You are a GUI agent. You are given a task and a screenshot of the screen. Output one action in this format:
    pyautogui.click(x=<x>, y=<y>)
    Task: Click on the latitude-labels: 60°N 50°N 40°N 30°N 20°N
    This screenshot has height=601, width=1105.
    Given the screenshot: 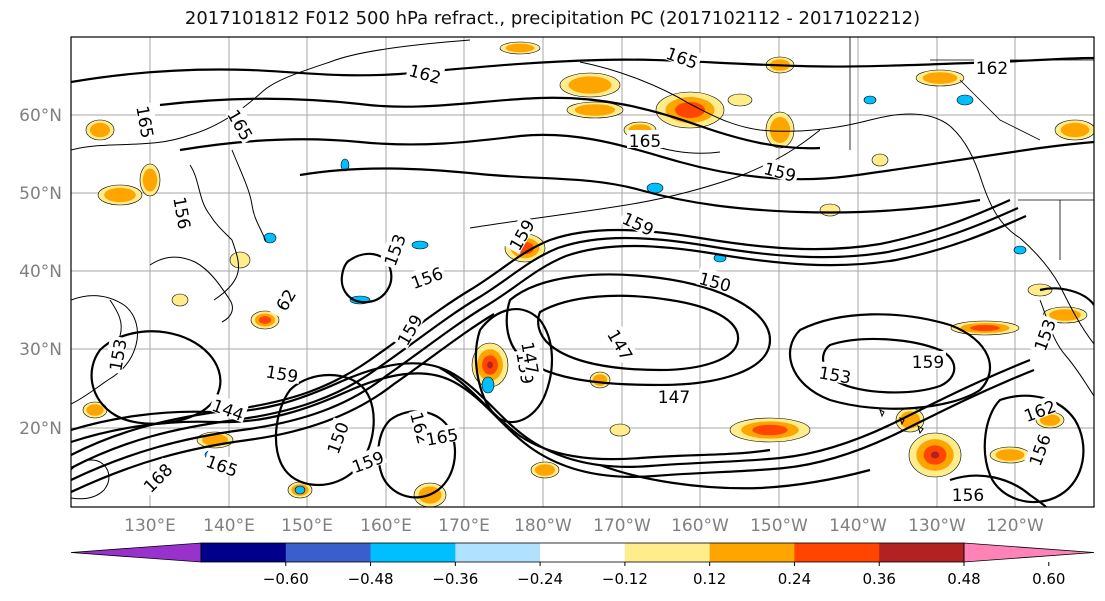 What is the action you would take?
    pyautogui.click(x=40, y=272)
    